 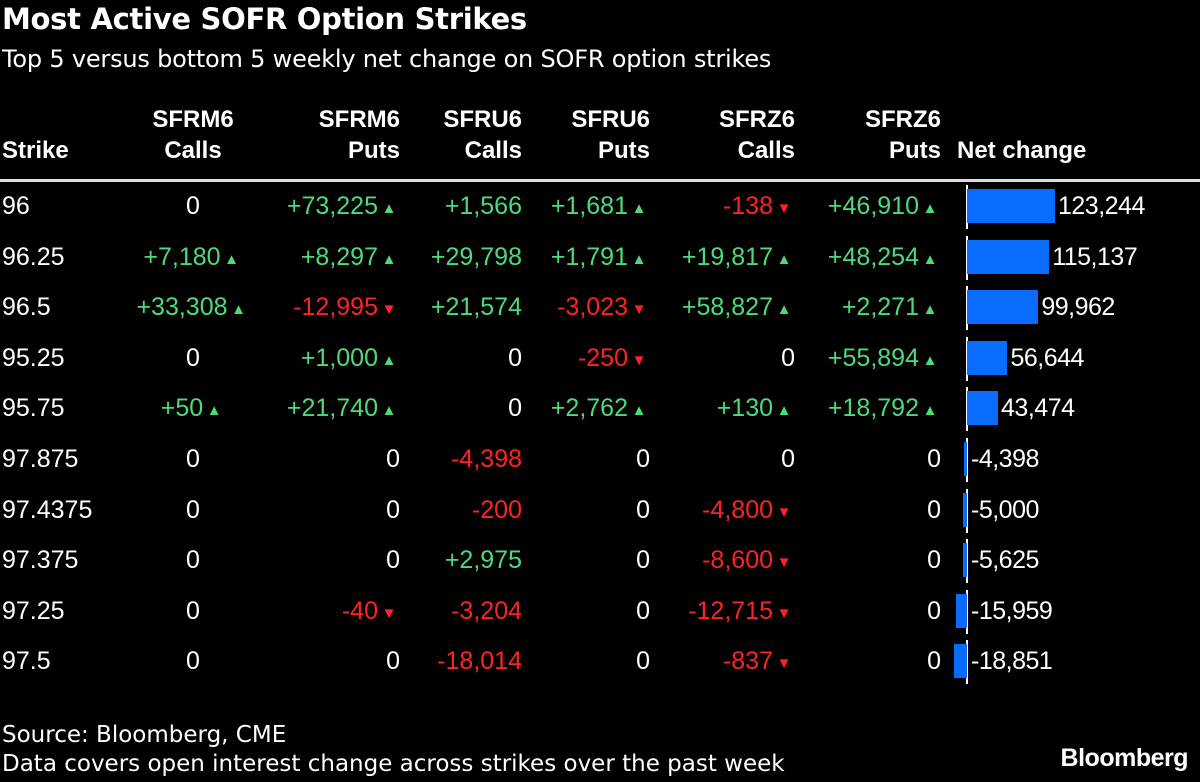 What do you see at coordinates (873, 357) in the screenshot?
I see `value-text: +55,894` at bounding box center [873, 357].